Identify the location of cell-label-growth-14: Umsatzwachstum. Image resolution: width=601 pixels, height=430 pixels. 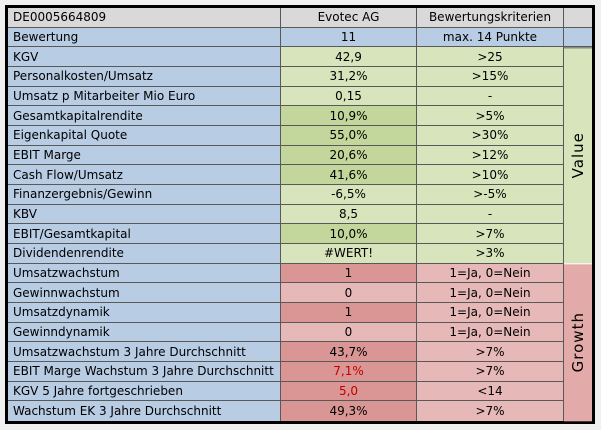
(144, 273).